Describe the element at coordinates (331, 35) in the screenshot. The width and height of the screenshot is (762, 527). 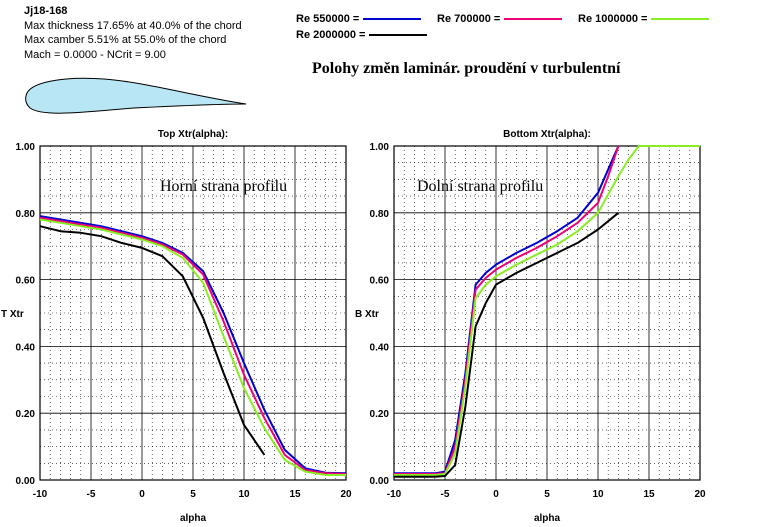
I see `legend-label: Re 2000000 =` at that location.